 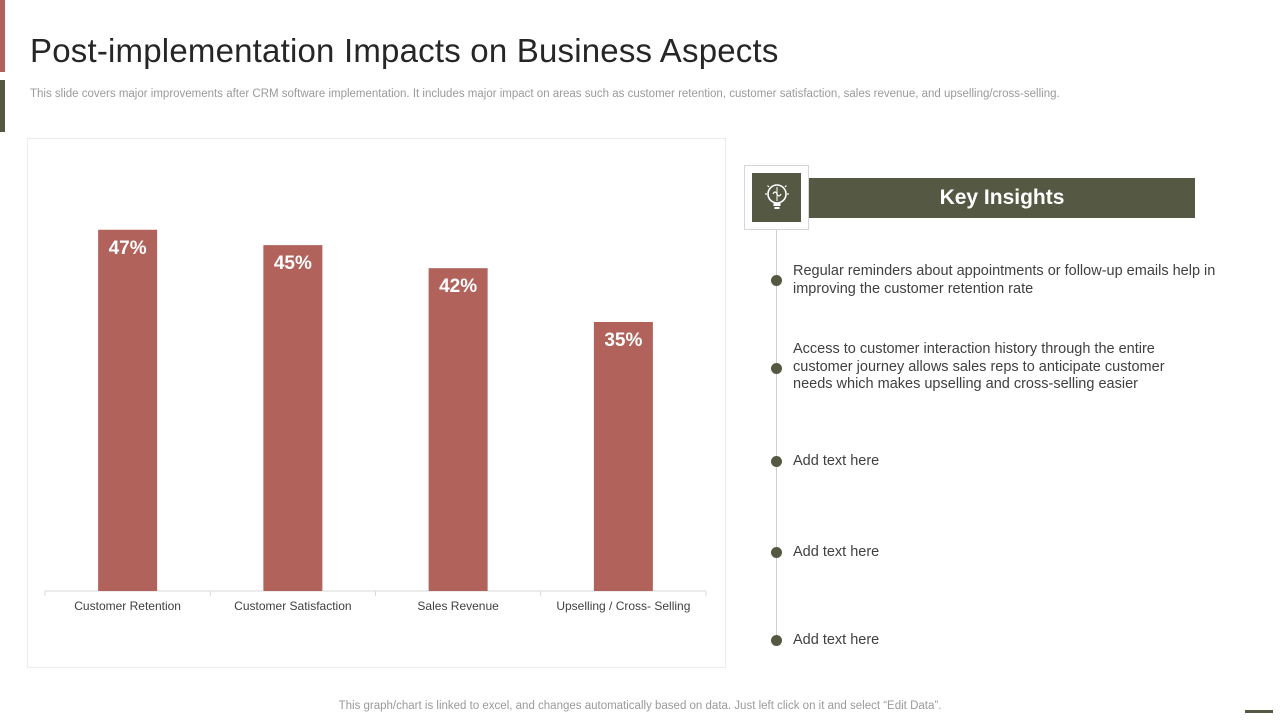 What do you see at coordinates (776, 437) in the screenshot?
I see `insights-timeline-line` at bounding box center [776, 437].